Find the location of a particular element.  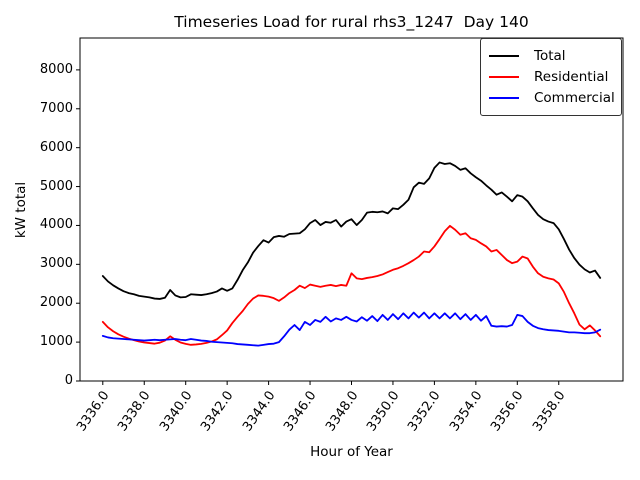

y-axis-label: kW total is located at coordinates (21, 210).